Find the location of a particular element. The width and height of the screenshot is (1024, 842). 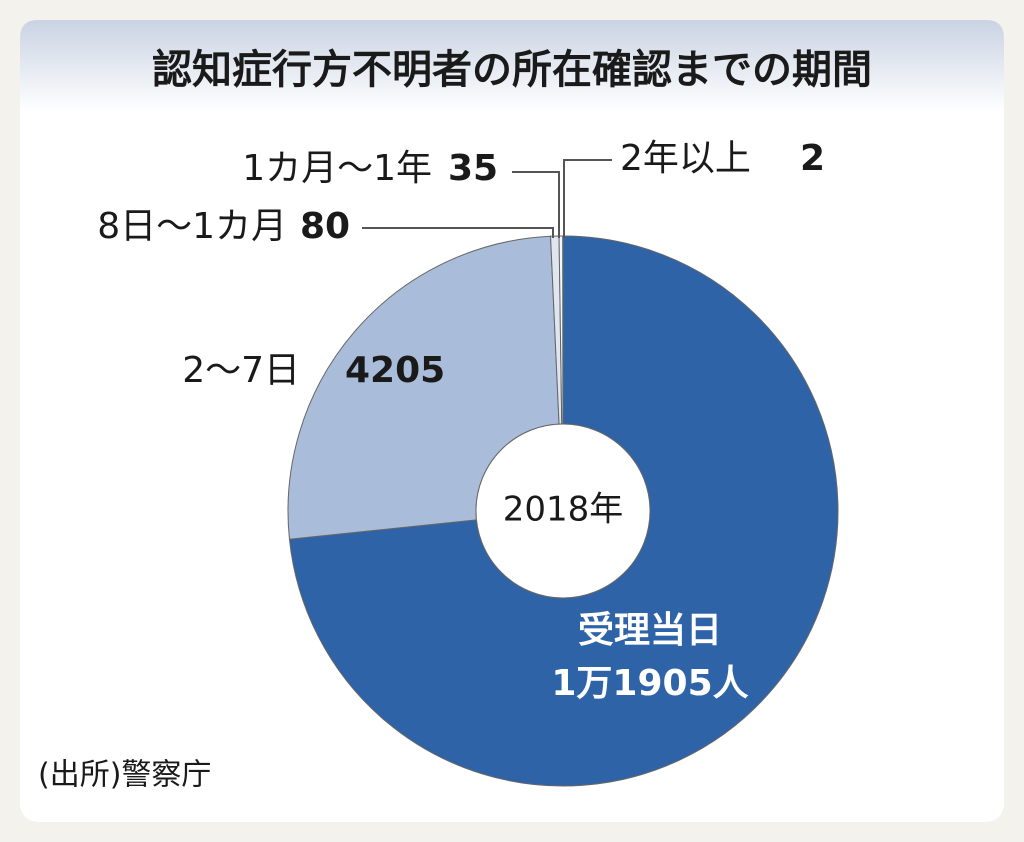

center-label: 2018年 is located at coordinates (563, 510).